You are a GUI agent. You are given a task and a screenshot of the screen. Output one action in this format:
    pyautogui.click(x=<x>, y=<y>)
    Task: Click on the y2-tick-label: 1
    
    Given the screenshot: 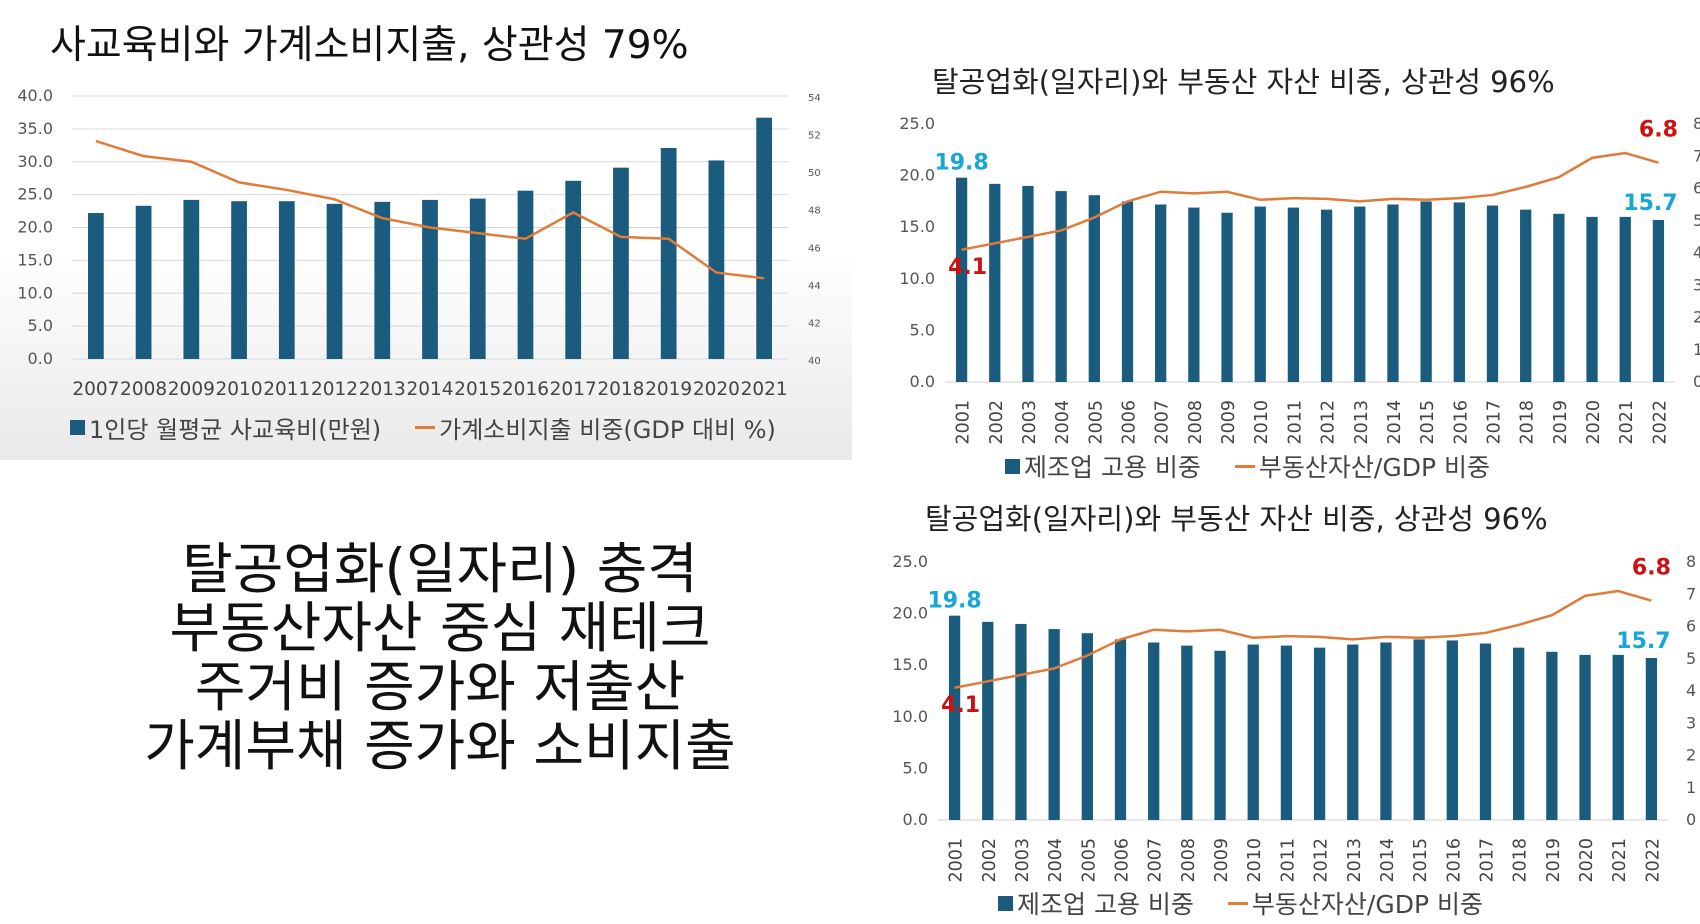 What is the action you would take?
    pyautogui.click(x=1696, y=349)
    